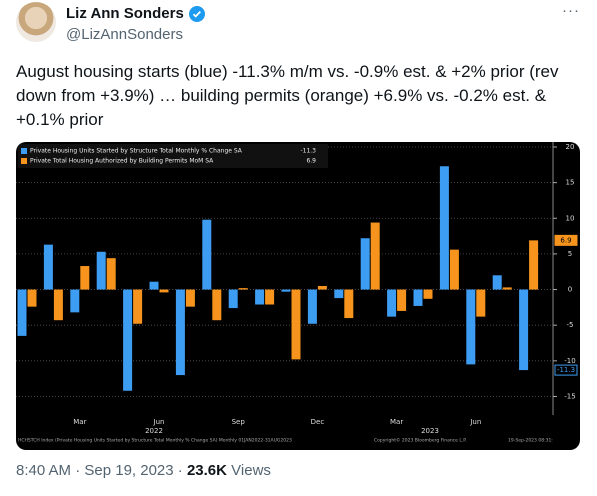  I want to click on author-handle: @LizAnnSonders, so click(124, 34).